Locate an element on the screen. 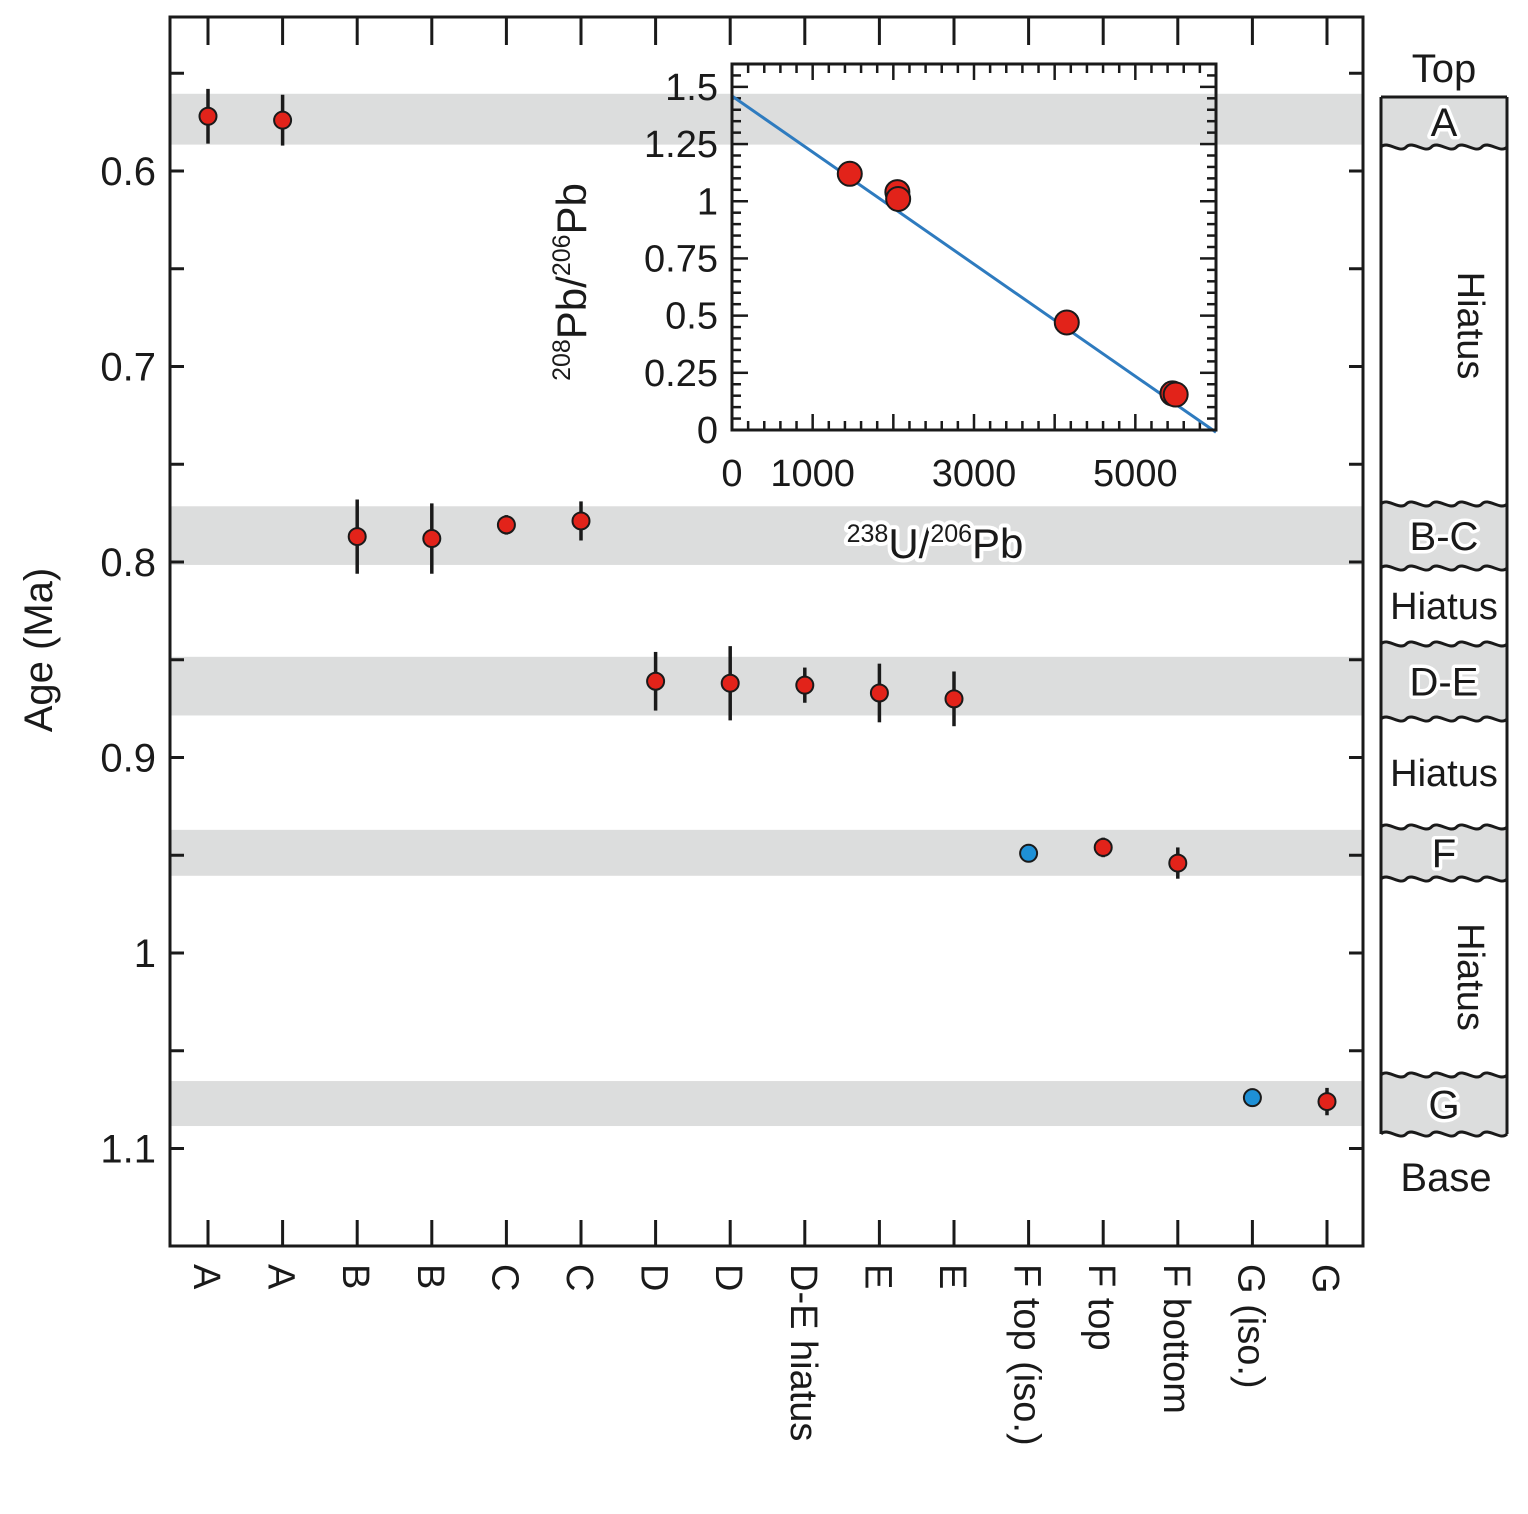  strat-layer-label: G is located at coordinates (1443, 1106).